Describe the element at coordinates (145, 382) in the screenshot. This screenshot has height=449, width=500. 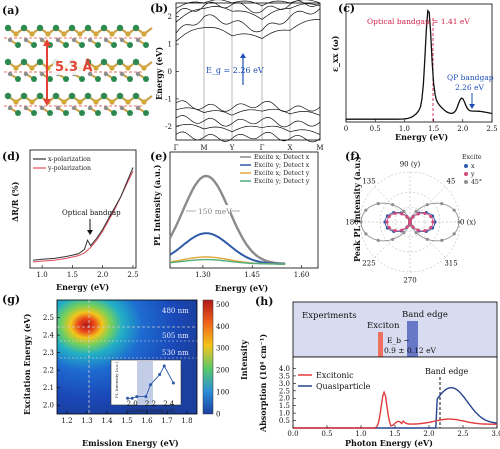
I see `inset-highlight` at that location.